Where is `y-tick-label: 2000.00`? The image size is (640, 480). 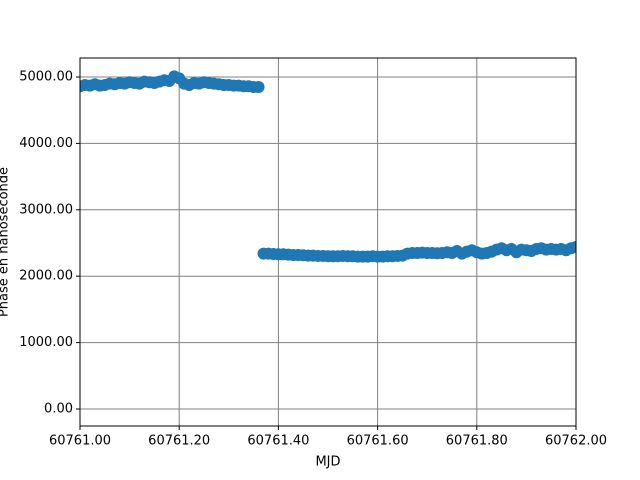
y-tick-label: 2000.00 is located at coordinates (46, 276).